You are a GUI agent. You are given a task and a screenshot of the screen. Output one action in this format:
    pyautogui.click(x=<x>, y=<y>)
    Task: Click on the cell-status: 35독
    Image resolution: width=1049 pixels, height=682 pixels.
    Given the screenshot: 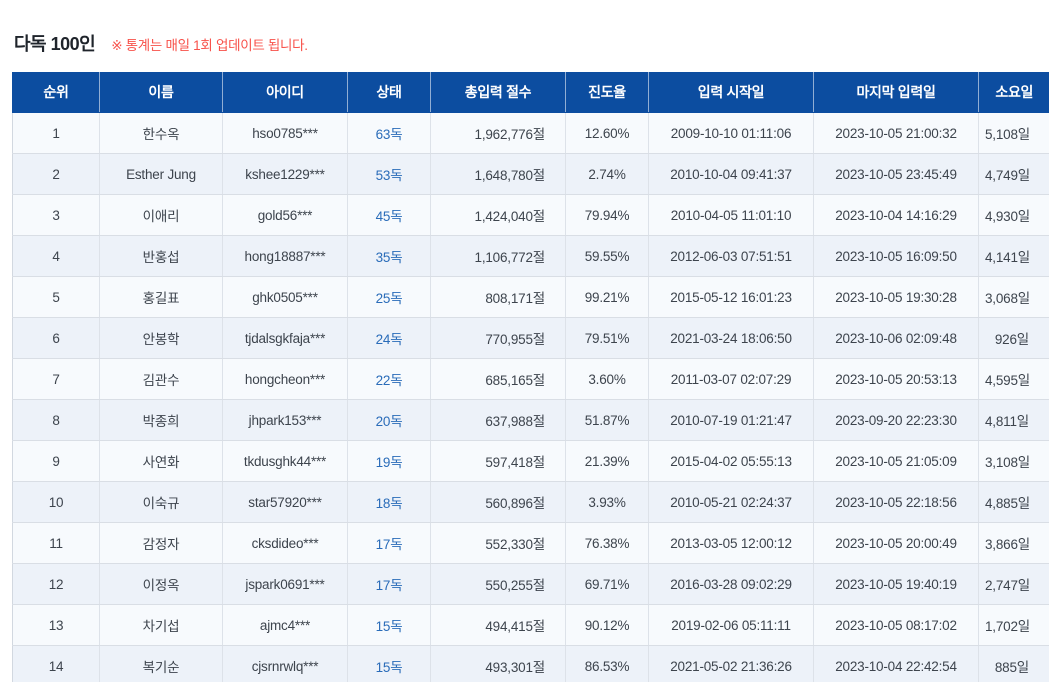 What is the action you would take?
    pyautogui.click(x=389, y=256)
    